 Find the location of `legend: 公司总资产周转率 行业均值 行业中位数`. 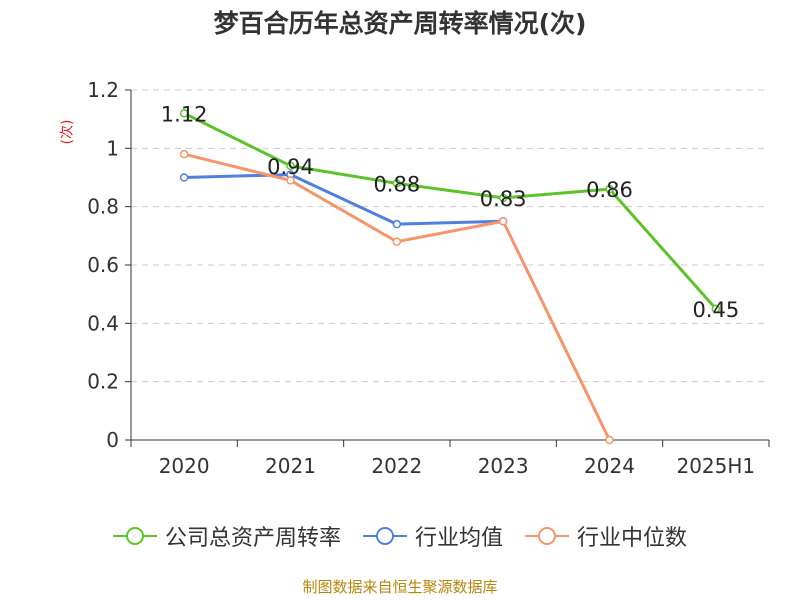

legend: 公司总资产周转率 行业均值 行业中位数 is located at coordinates (400, 536).